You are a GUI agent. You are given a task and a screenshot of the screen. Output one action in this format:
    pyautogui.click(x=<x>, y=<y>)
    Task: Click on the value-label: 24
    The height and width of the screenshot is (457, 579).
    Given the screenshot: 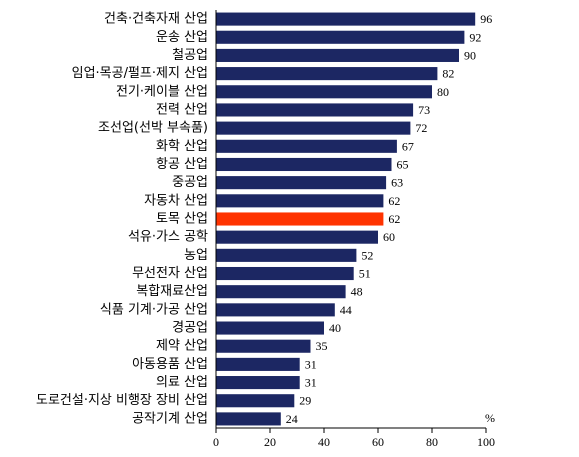 What is the action you would take?
    pyautogui.click(x=292, y=419)
    